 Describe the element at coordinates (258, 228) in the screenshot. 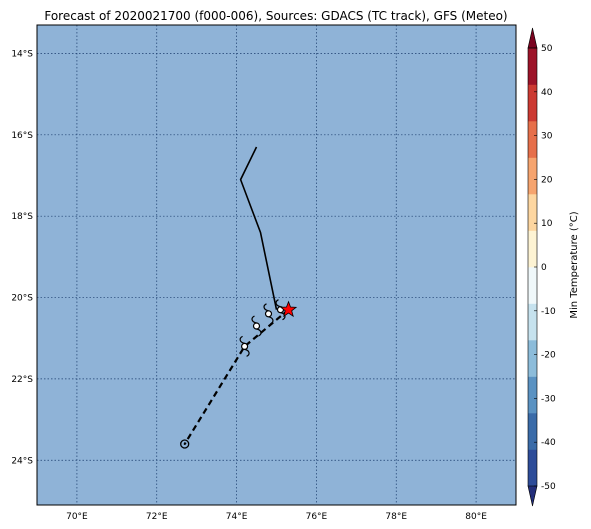

I see `past-track-line` at that location.